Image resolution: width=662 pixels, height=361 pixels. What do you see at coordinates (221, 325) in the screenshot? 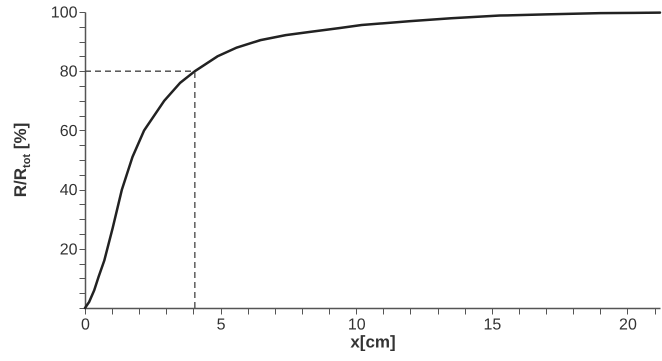
I see `x-tick-label: 5` at bounding box center [221, 325].